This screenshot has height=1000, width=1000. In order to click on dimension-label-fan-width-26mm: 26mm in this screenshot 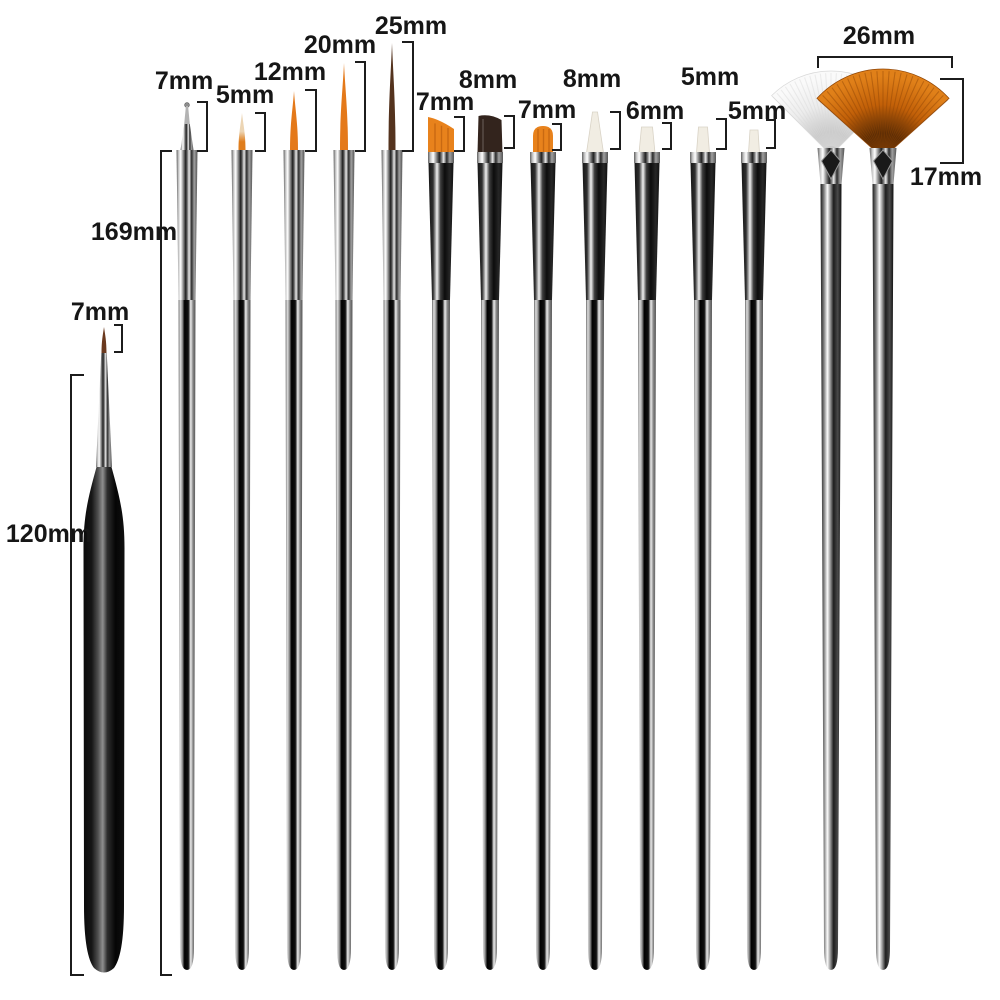, I will do `click(879, 36)`.